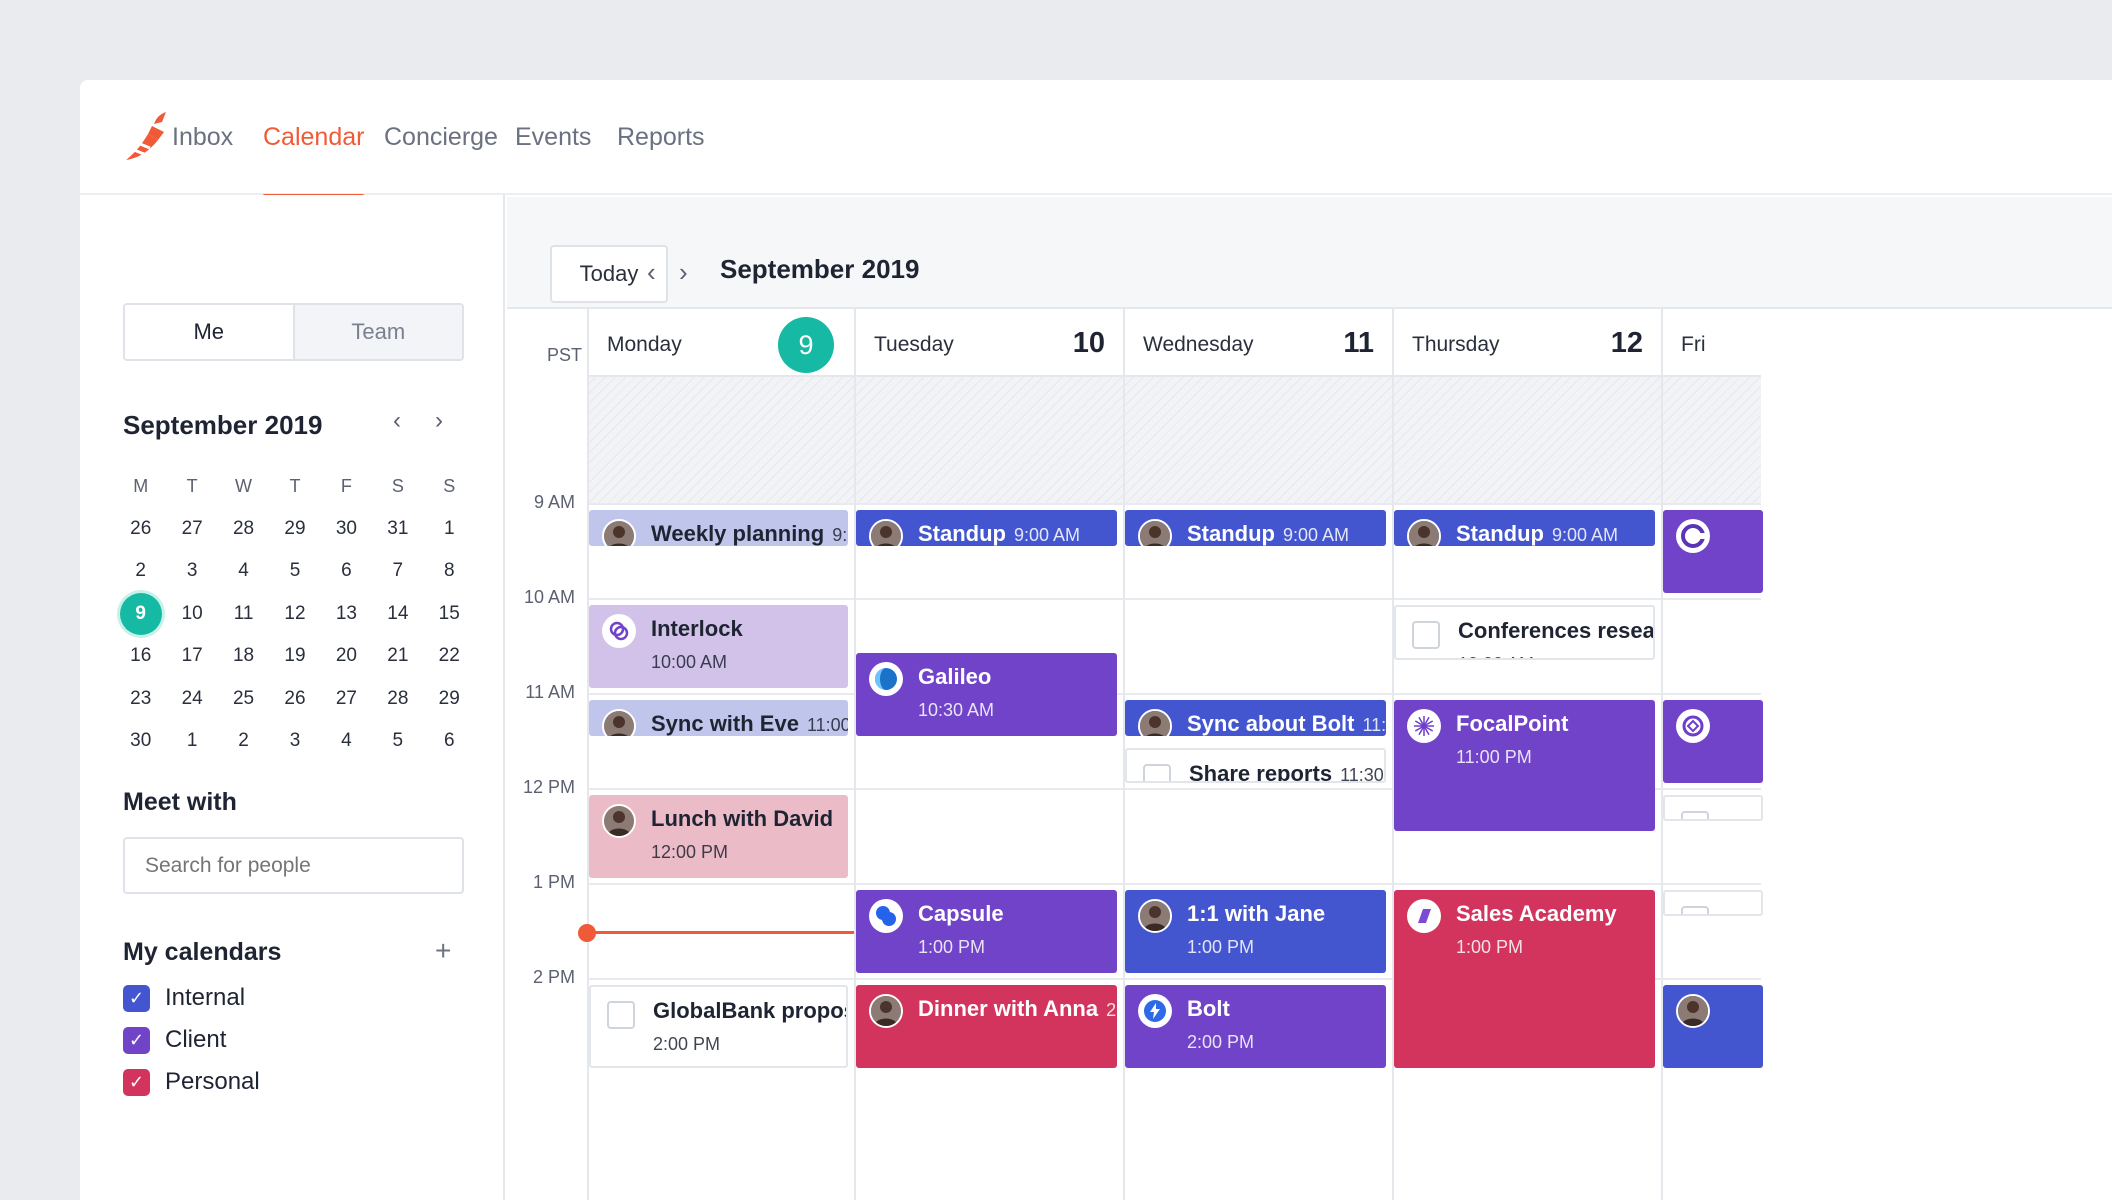  Describe the element at coordinates (184, 998) in the screenshot. I see `calendar-item-internal: ✓ Internal` at that location.